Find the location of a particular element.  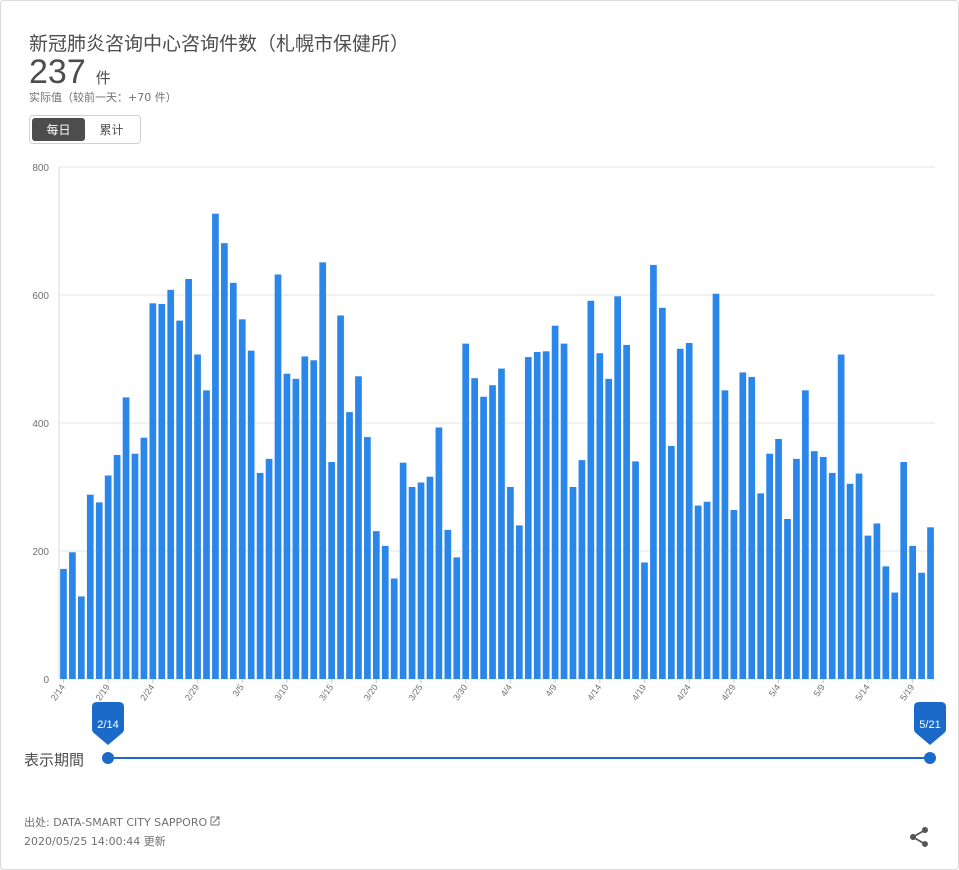

external-link-icon is located at coordinates (215, 822).